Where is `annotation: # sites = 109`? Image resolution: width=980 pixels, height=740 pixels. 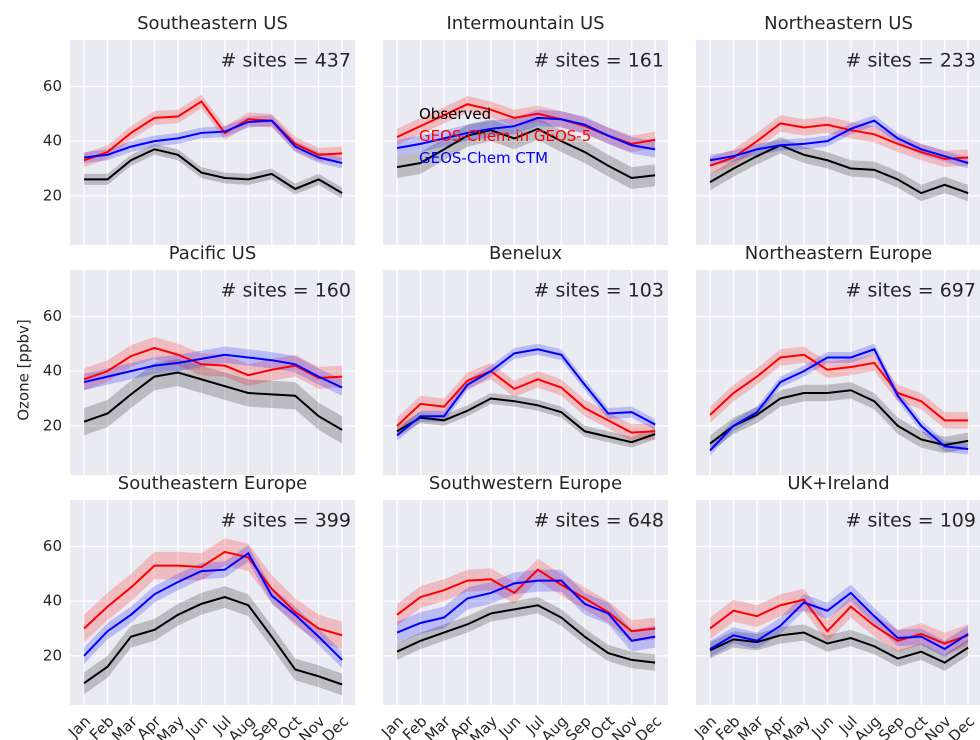 annotation: # sites = 109 is located at coordinates (911, 521).